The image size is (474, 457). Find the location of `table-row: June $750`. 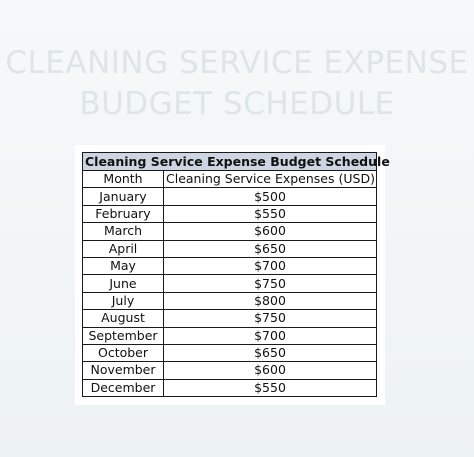

table-row: June $750 is located at coordinates (230, 283).